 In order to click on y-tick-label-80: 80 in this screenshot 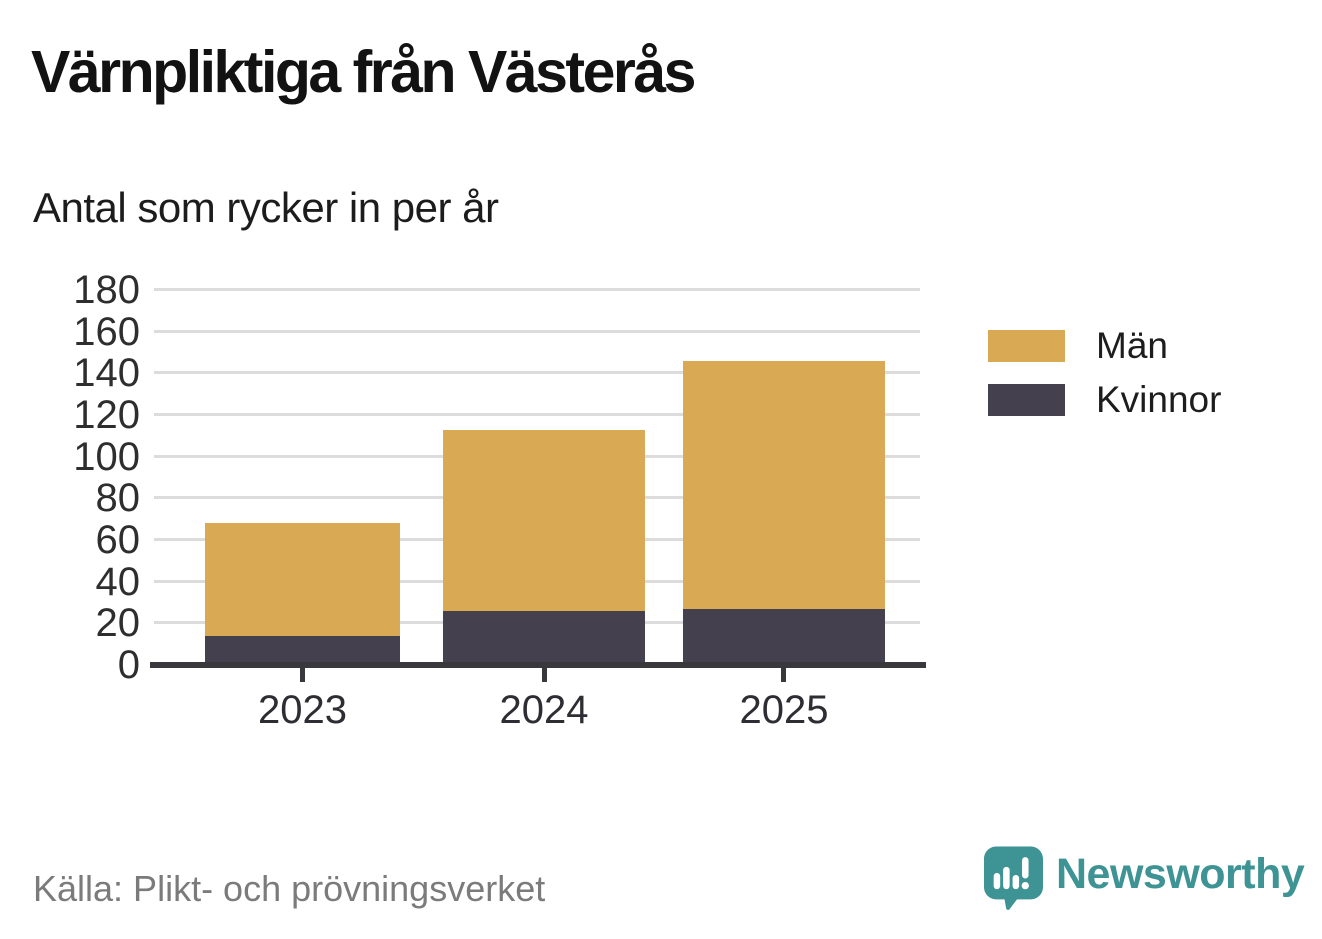, I will do `click(118, 498)`.